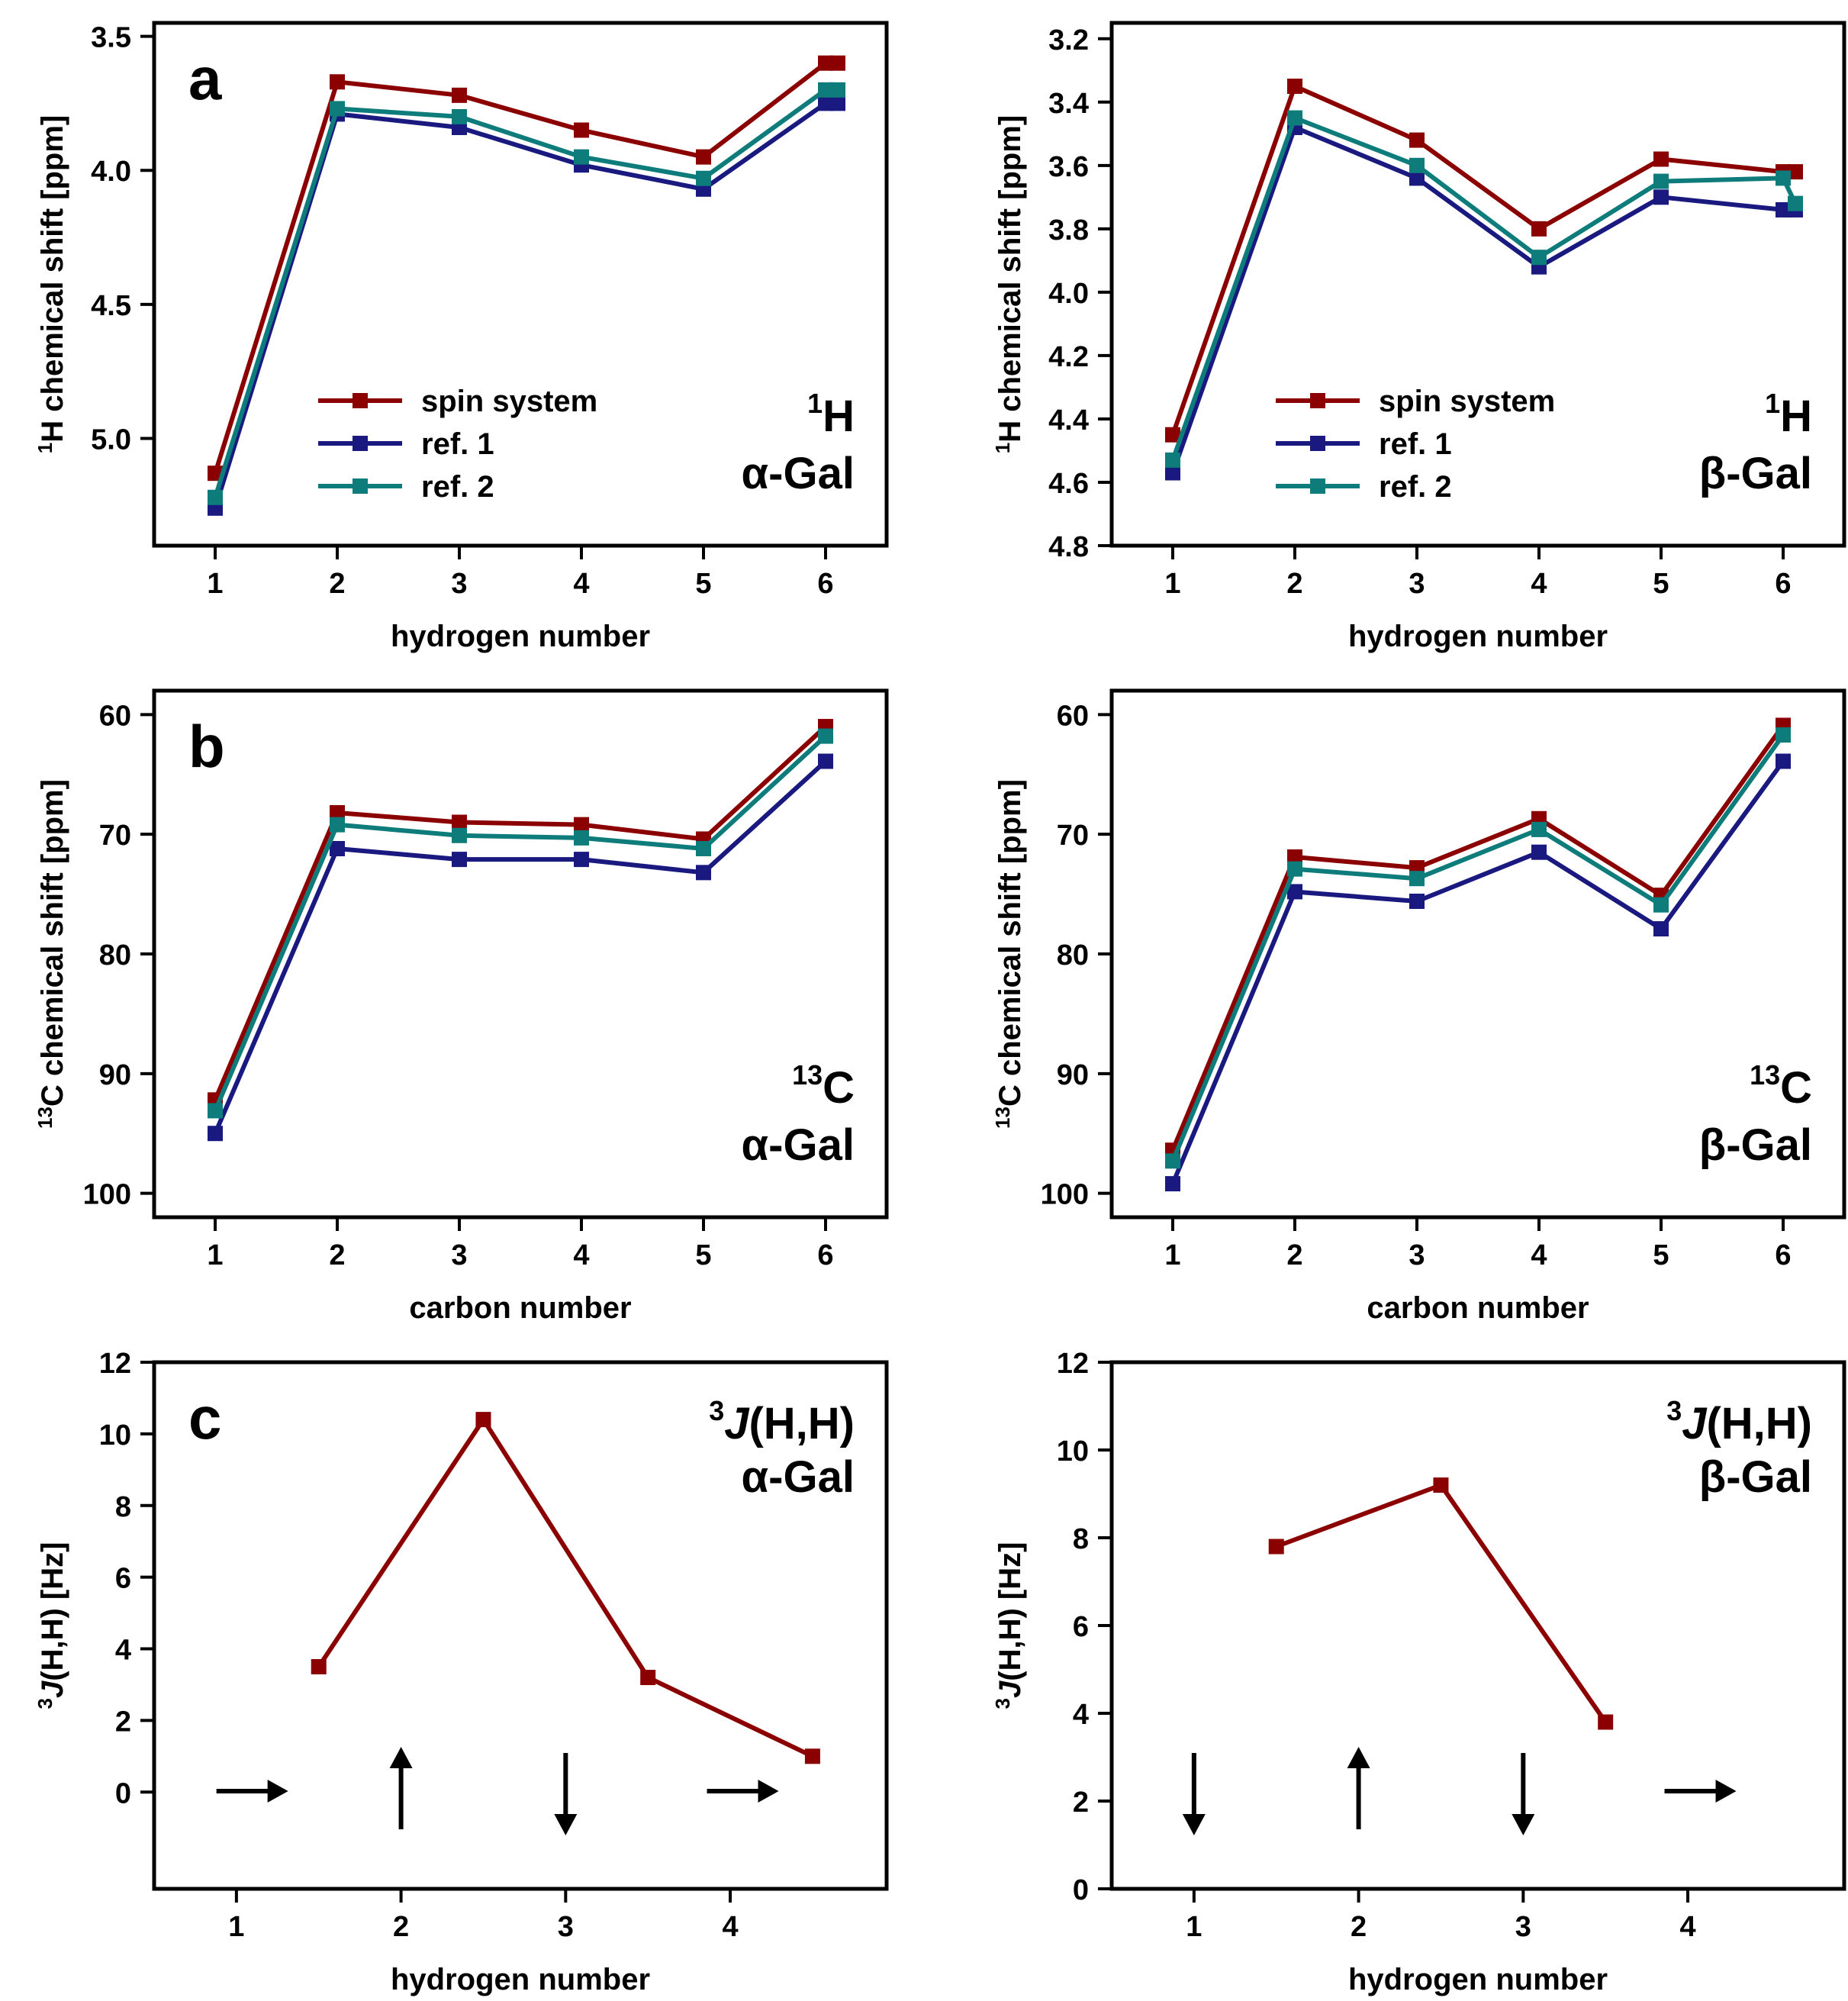 The image size is (1848, 2001). I want to click on y-axis-label: 3J(H,H) [Hz], so click(51, 1625).